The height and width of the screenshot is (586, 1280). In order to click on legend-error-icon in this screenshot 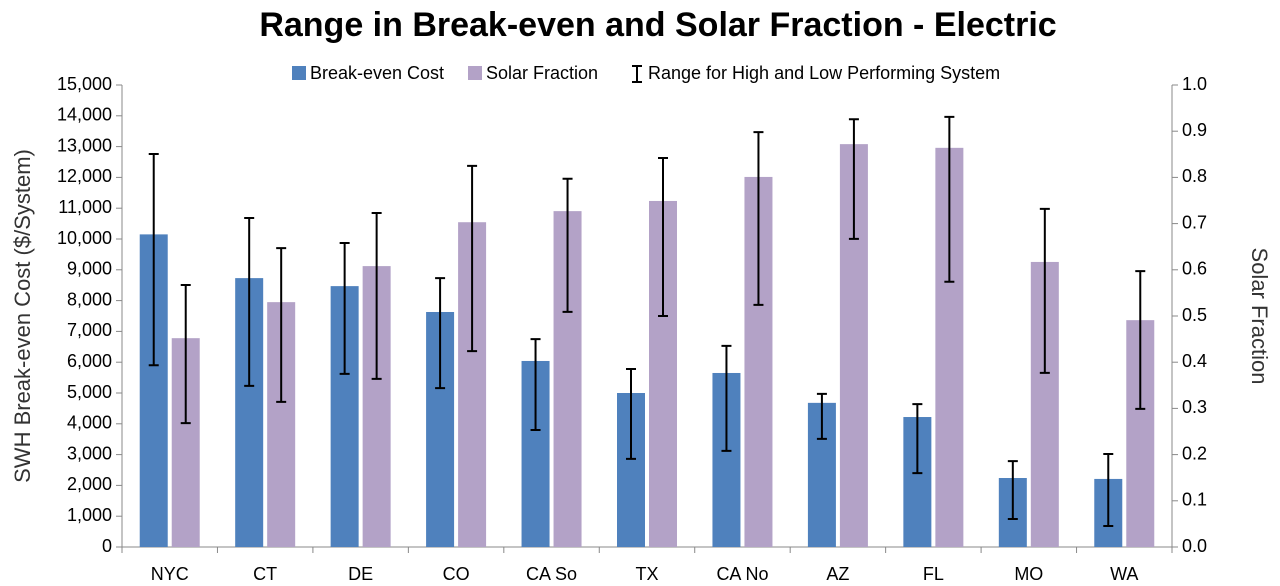, I will do `click(637, 74)`.